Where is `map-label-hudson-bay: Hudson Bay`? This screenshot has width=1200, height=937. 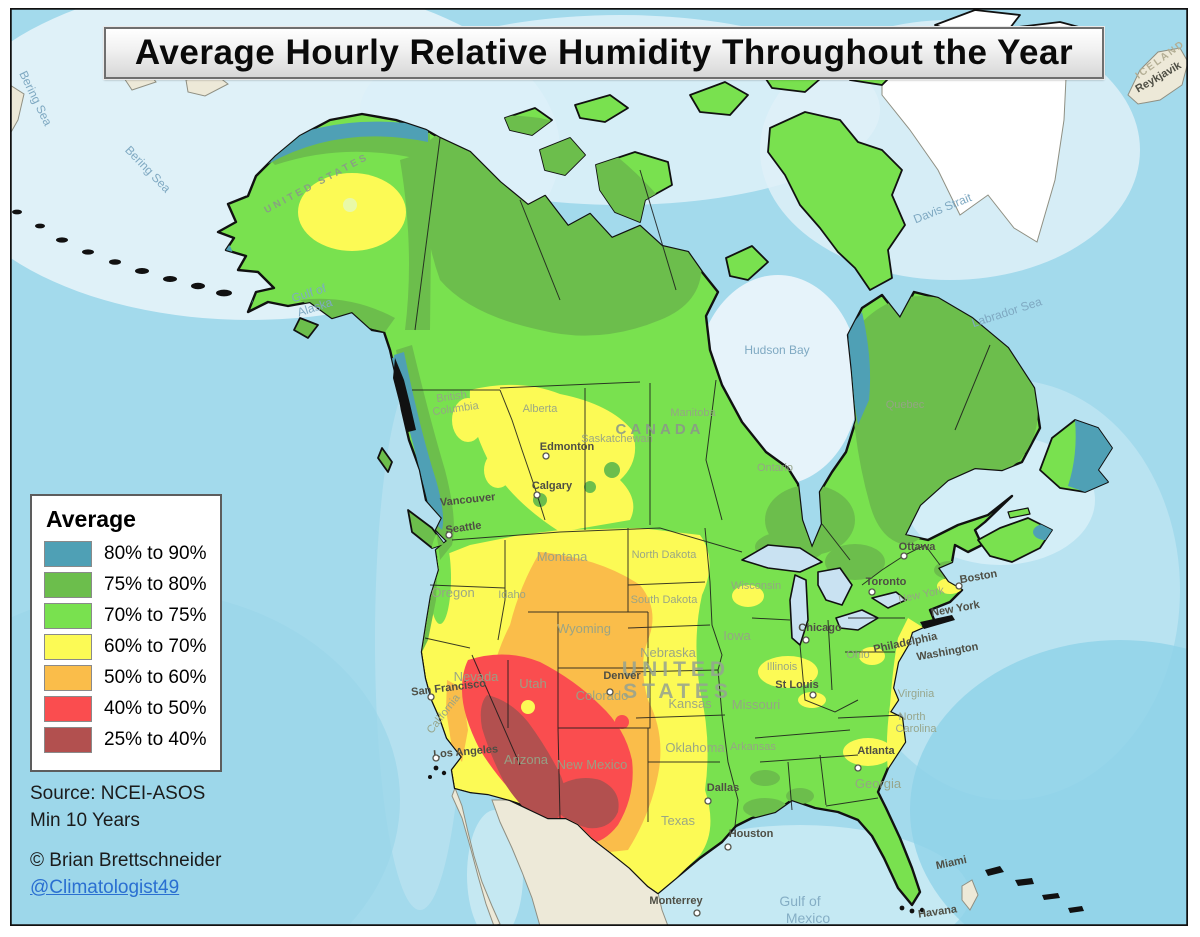 map-label-hudson-bay: Hudson Bay is located at coordinates (776, 350).